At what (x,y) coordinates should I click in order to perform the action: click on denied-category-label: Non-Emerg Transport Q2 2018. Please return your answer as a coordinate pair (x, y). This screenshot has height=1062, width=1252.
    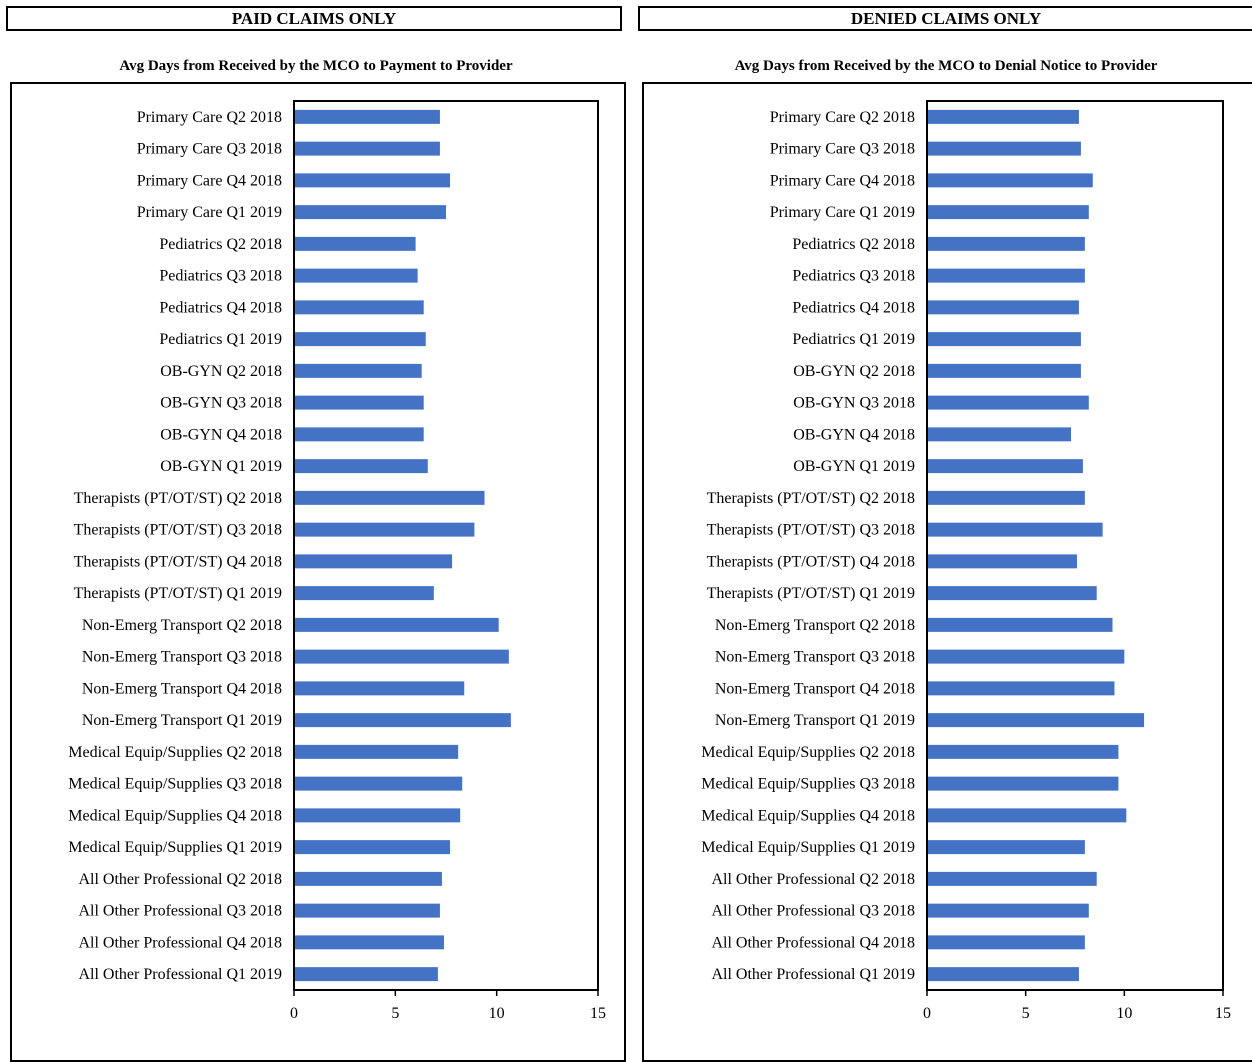
    Looking at the image, I should click on (815, 625).